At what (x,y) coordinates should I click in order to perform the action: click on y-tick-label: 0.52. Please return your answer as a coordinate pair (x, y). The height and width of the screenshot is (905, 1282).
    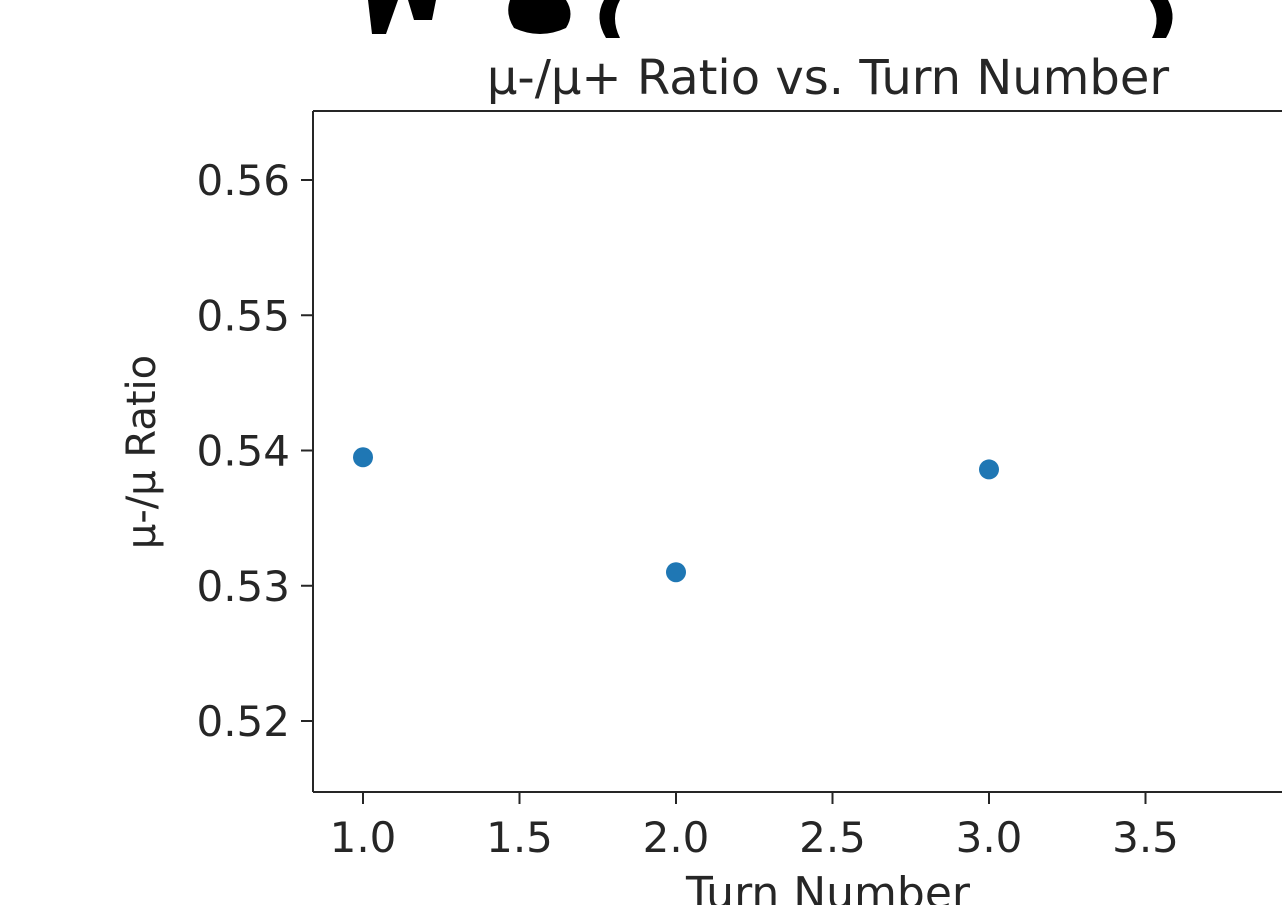
    Looking at the image, I should click on (243, 721).